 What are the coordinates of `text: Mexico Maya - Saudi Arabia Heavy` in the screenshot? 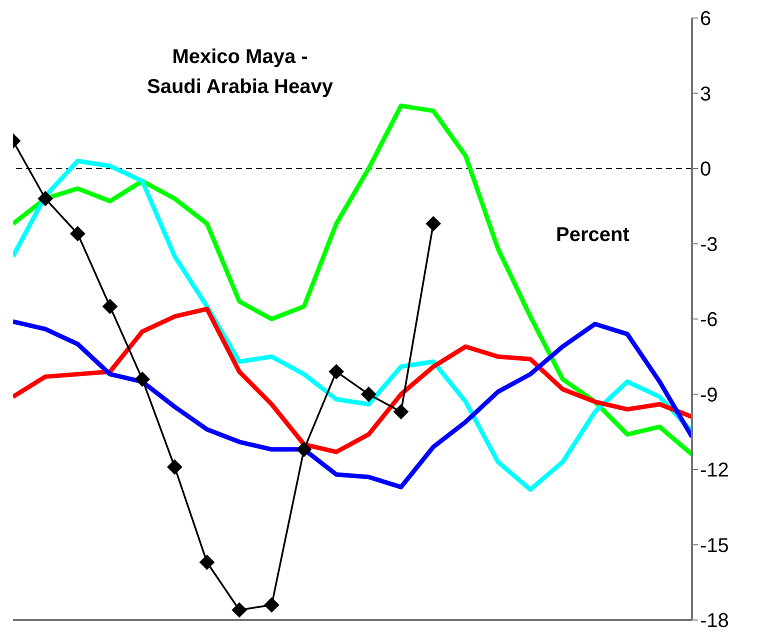 It's located at (240, 72).